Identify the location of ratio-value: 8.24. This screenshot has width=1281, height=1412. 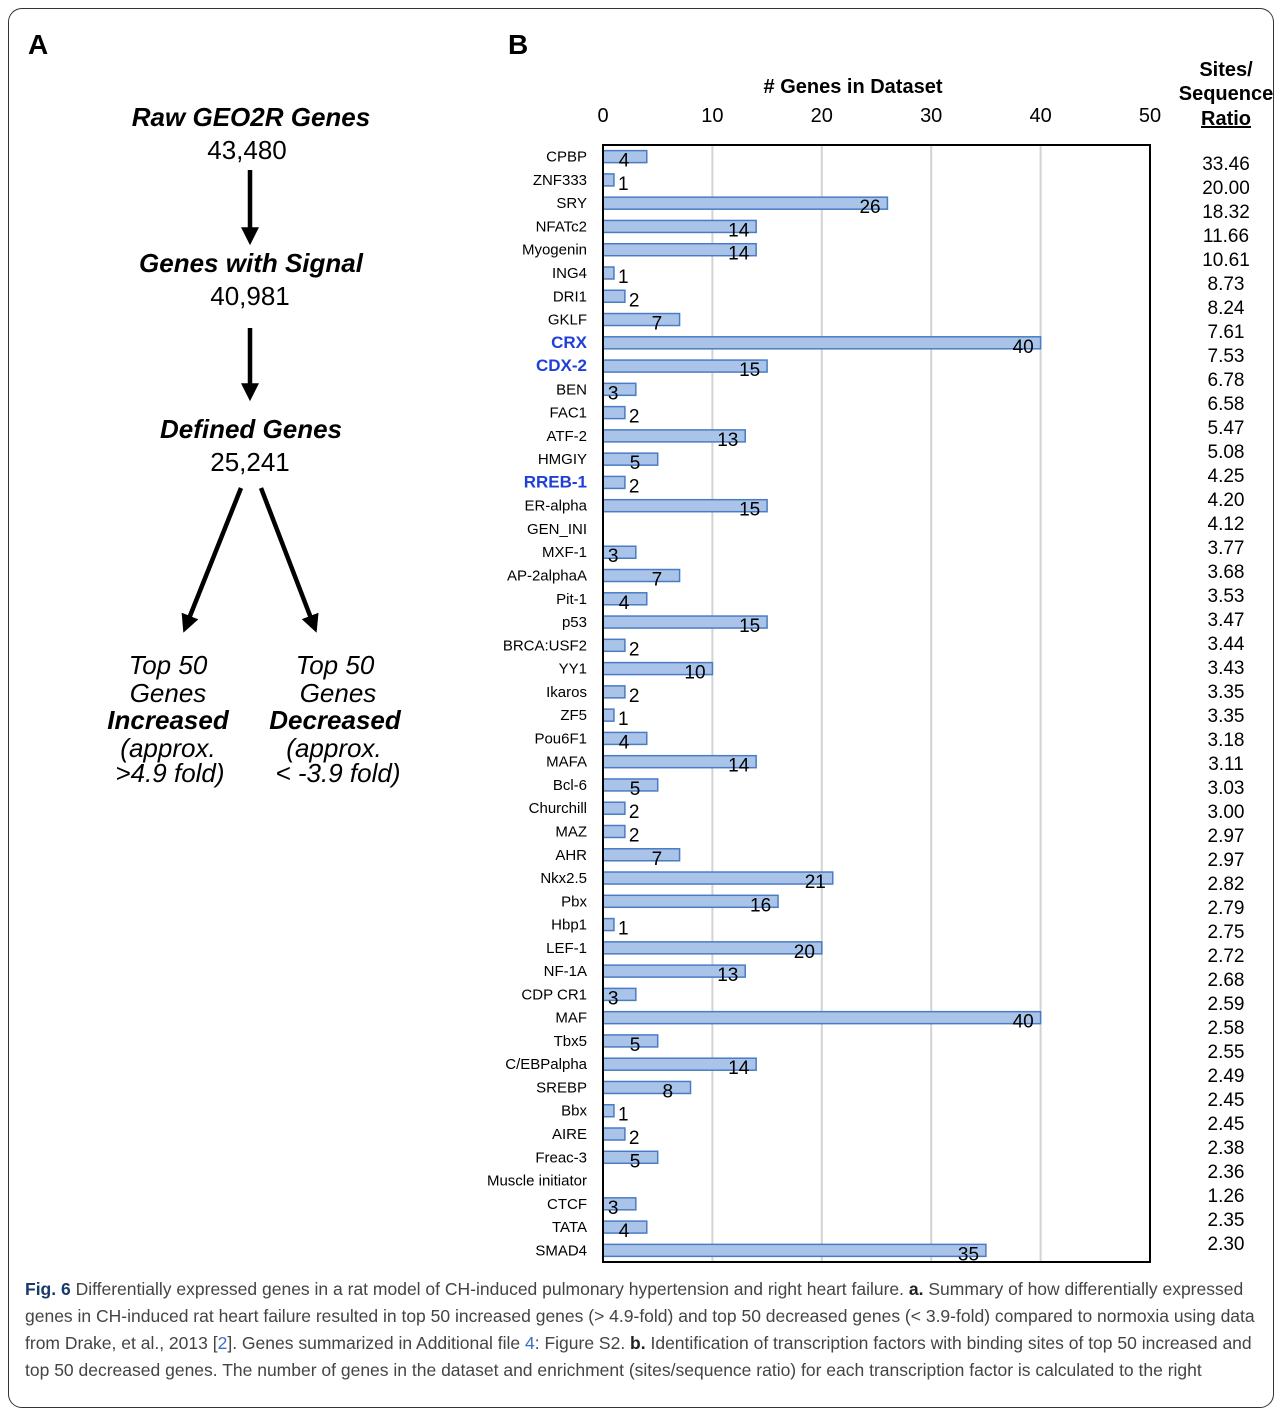
(1226, 308).